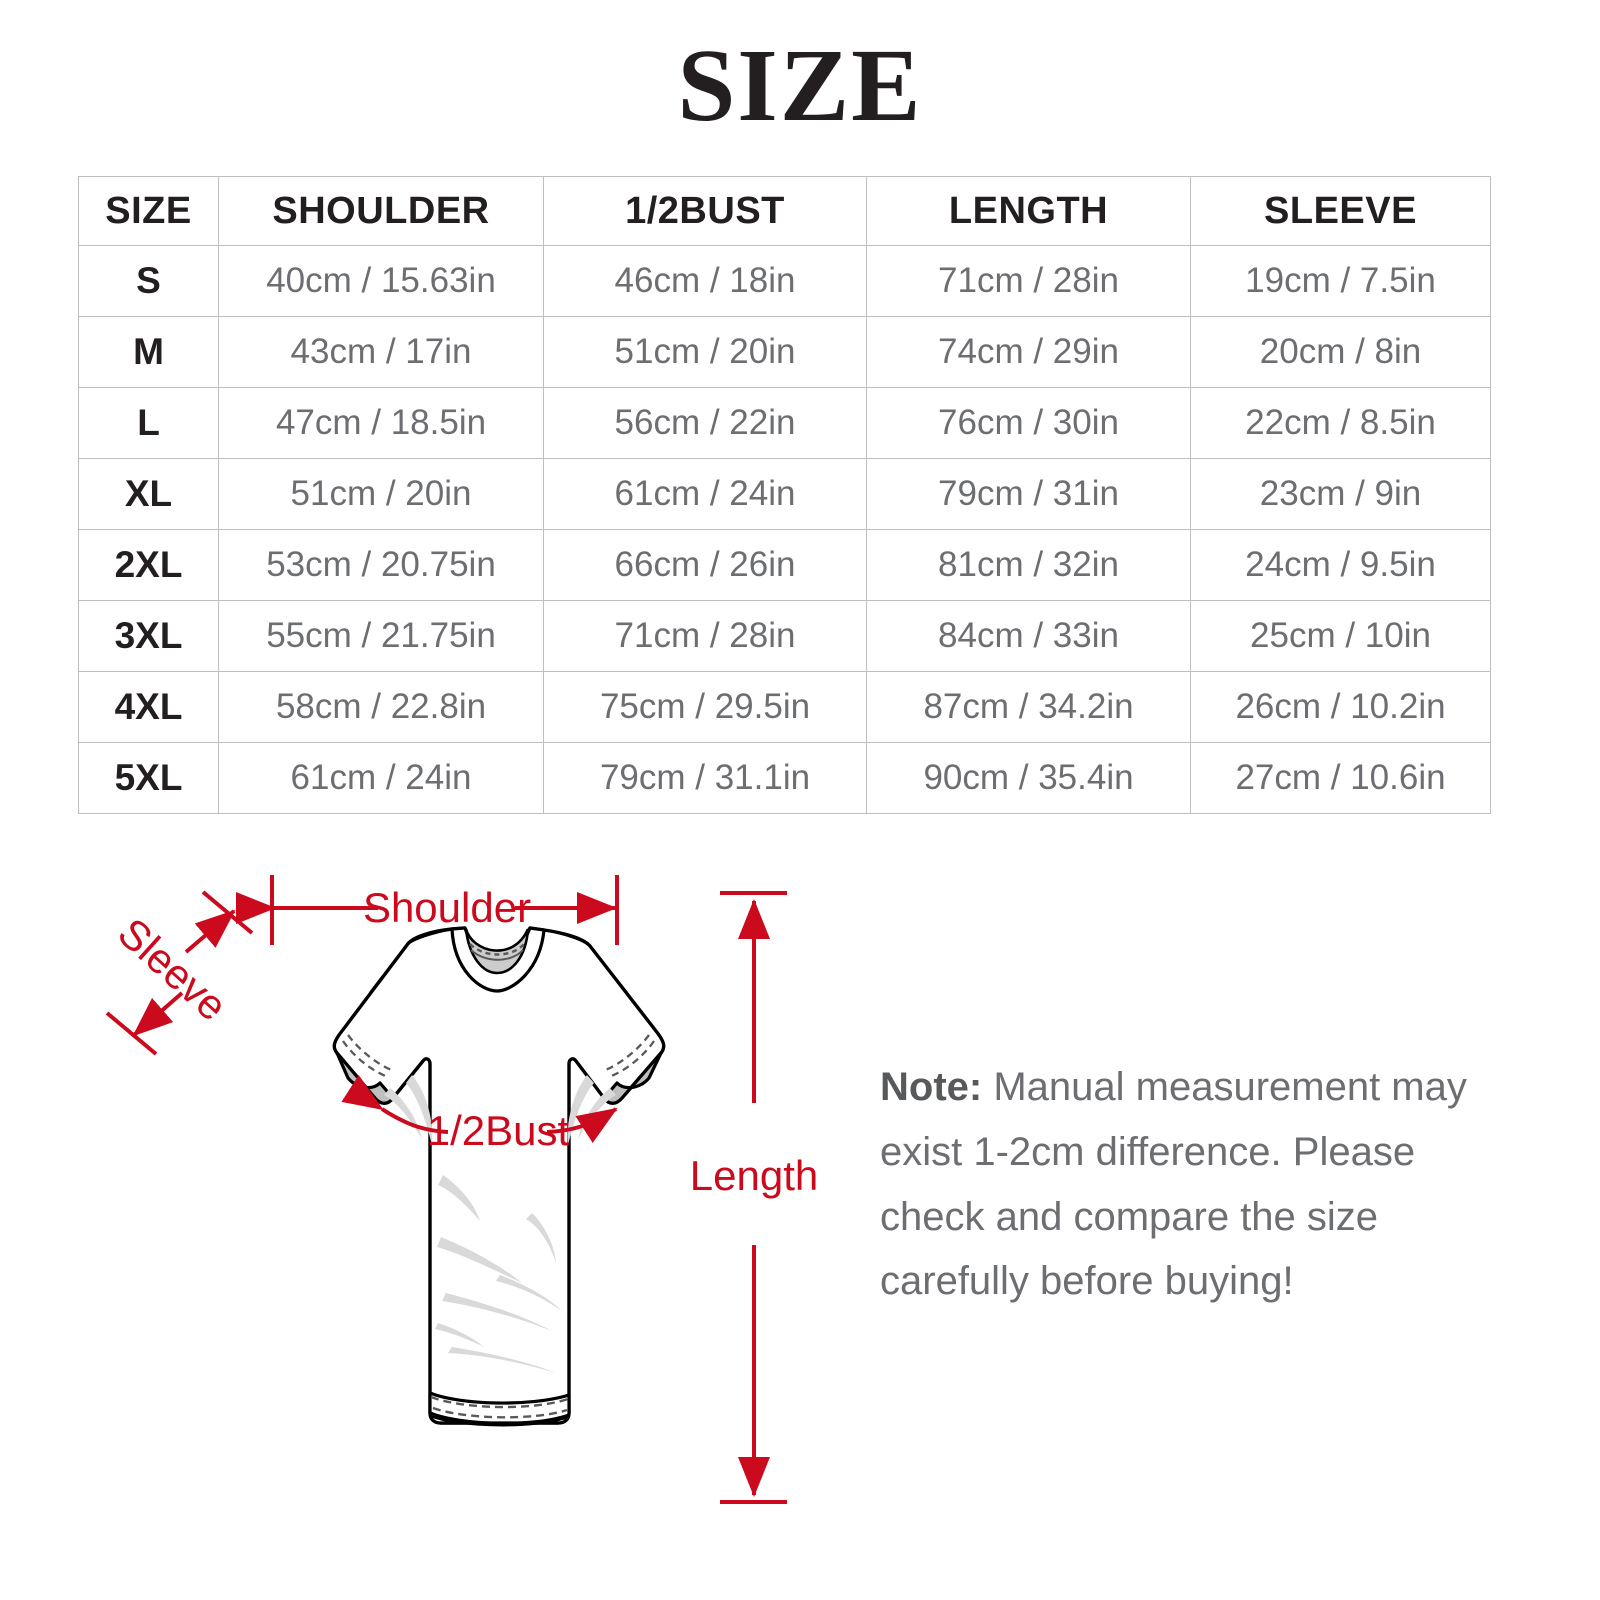  Describe the element at coordinates (447, 907) in the screenshot. I see `shoulder-label: Shoulder` at that location.